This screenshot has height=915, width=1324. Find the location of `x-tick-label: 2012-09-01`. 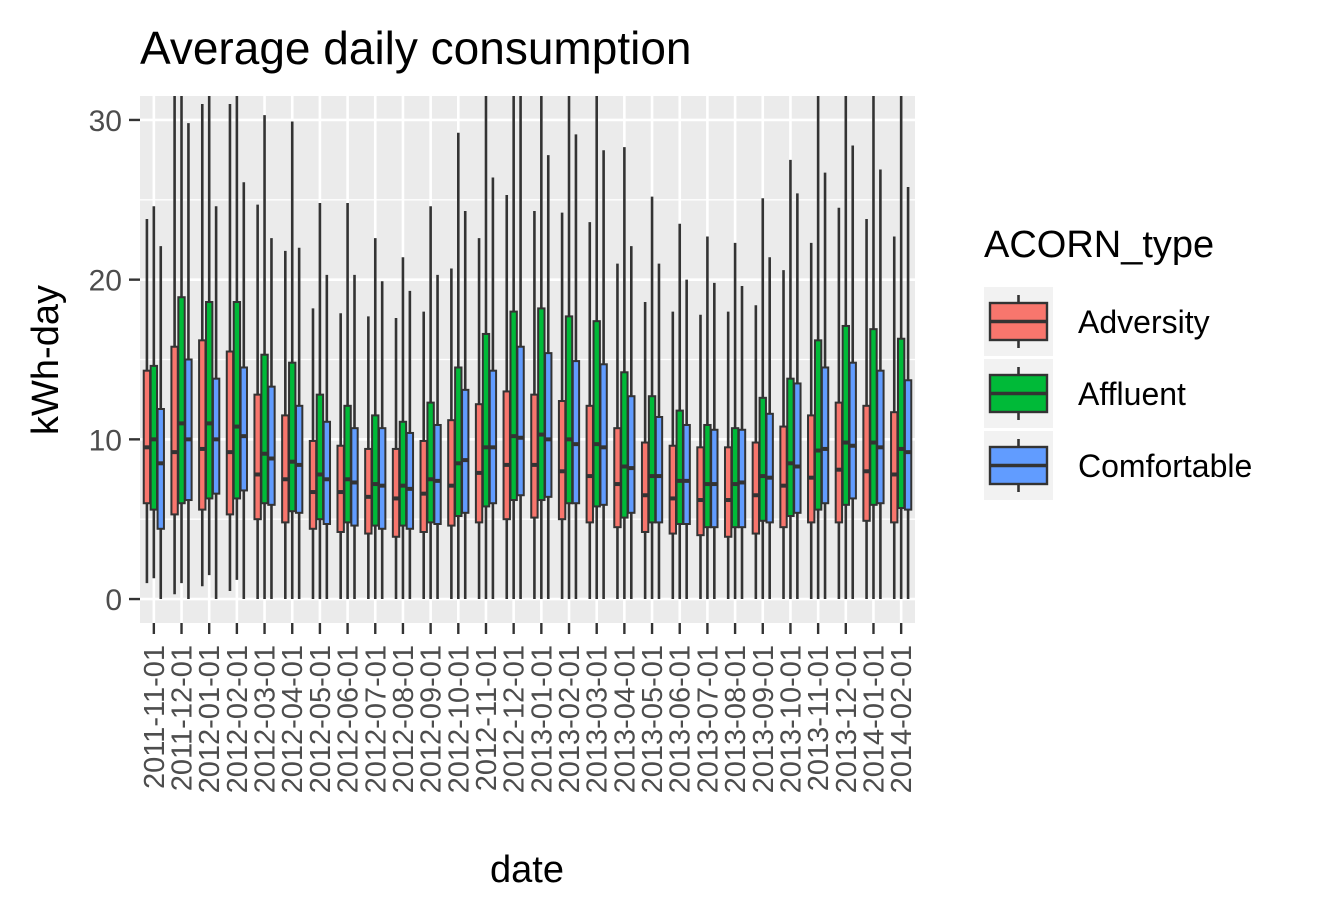

x-tick-label: 2012-09-01 is located at coordinates (432, 719).